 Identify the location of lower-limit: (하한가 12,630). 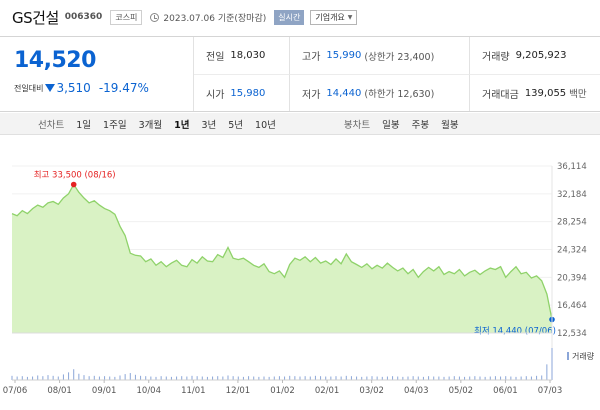
(399, 94).